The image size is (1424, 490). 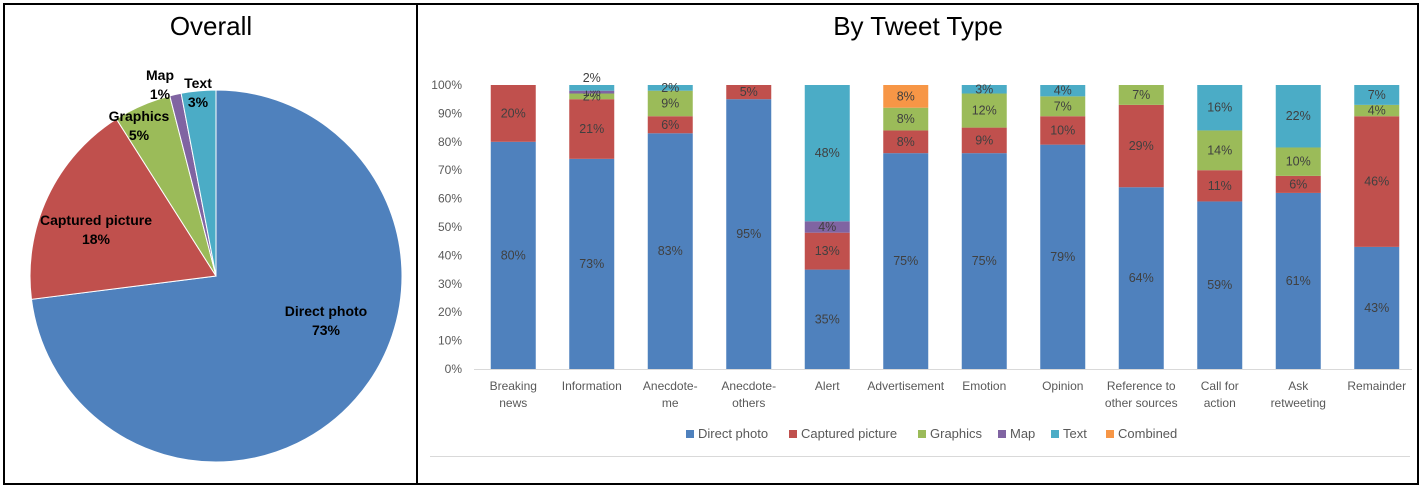 What do you see at coordinates (450, 255) in the screenshot?
I see `y-tick-label: 40%` at bounding box center [450, 255].